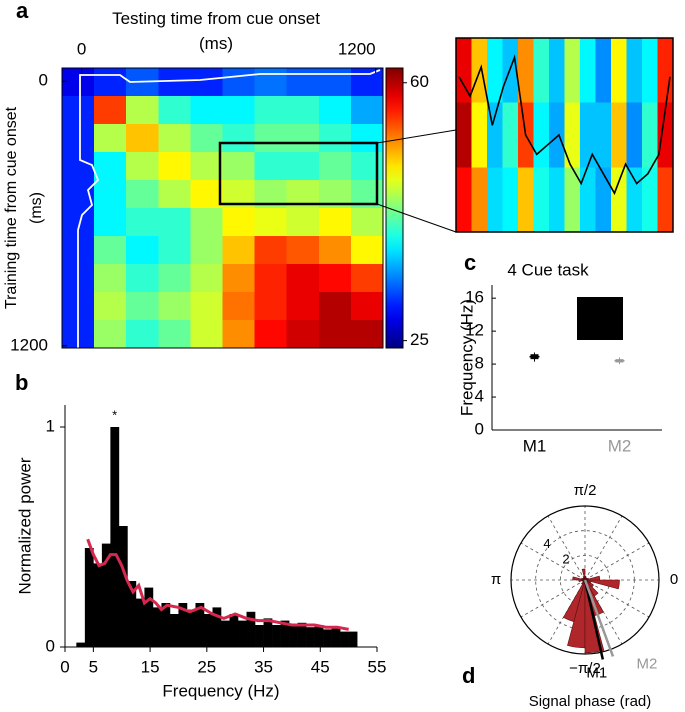 The height and width of the screenshot is (712, 685). What do you see at coordinates (474, 330) in the screenshot?
I see `y-tick-label: 12` at bounding box center [474, 330].